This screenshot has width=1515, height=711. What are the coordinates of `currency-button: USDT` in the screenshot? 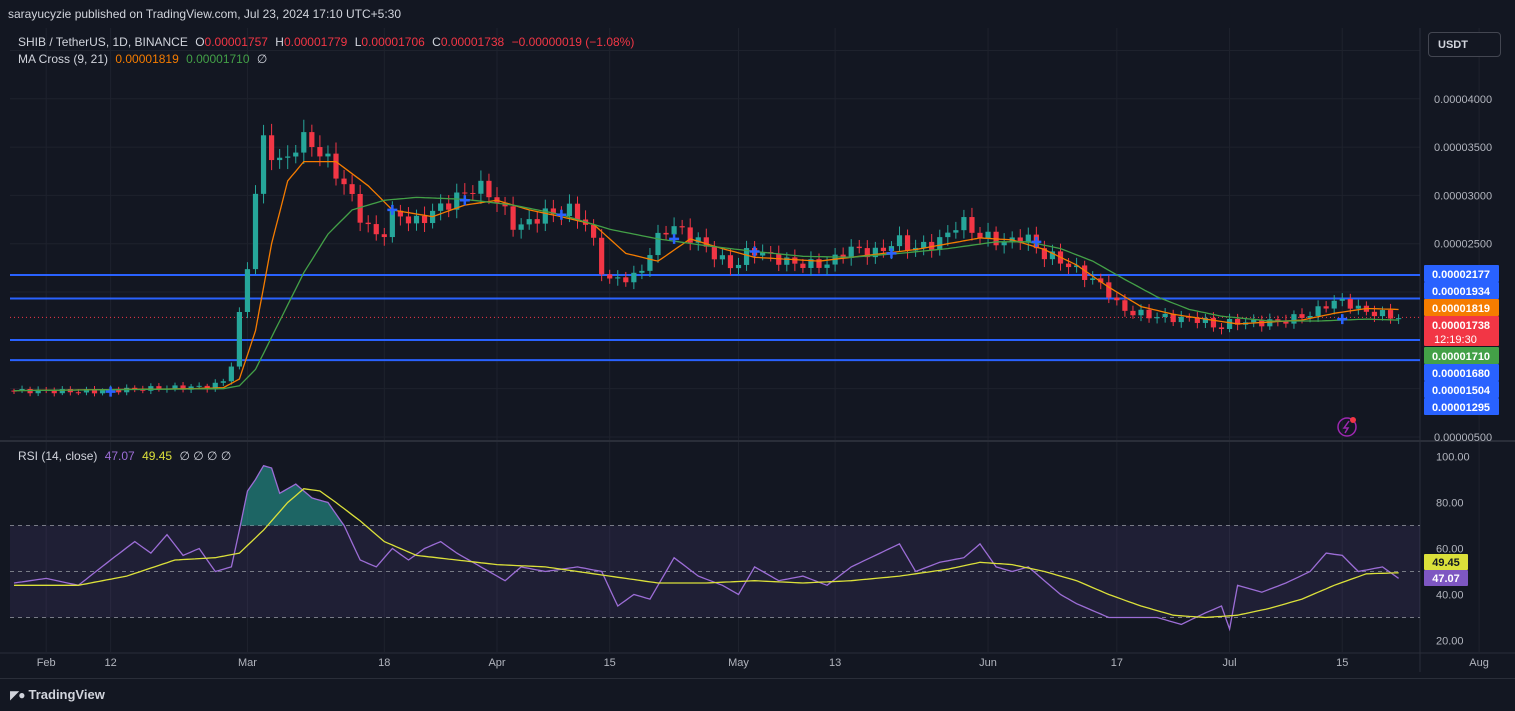 It's located at (1464, 44).